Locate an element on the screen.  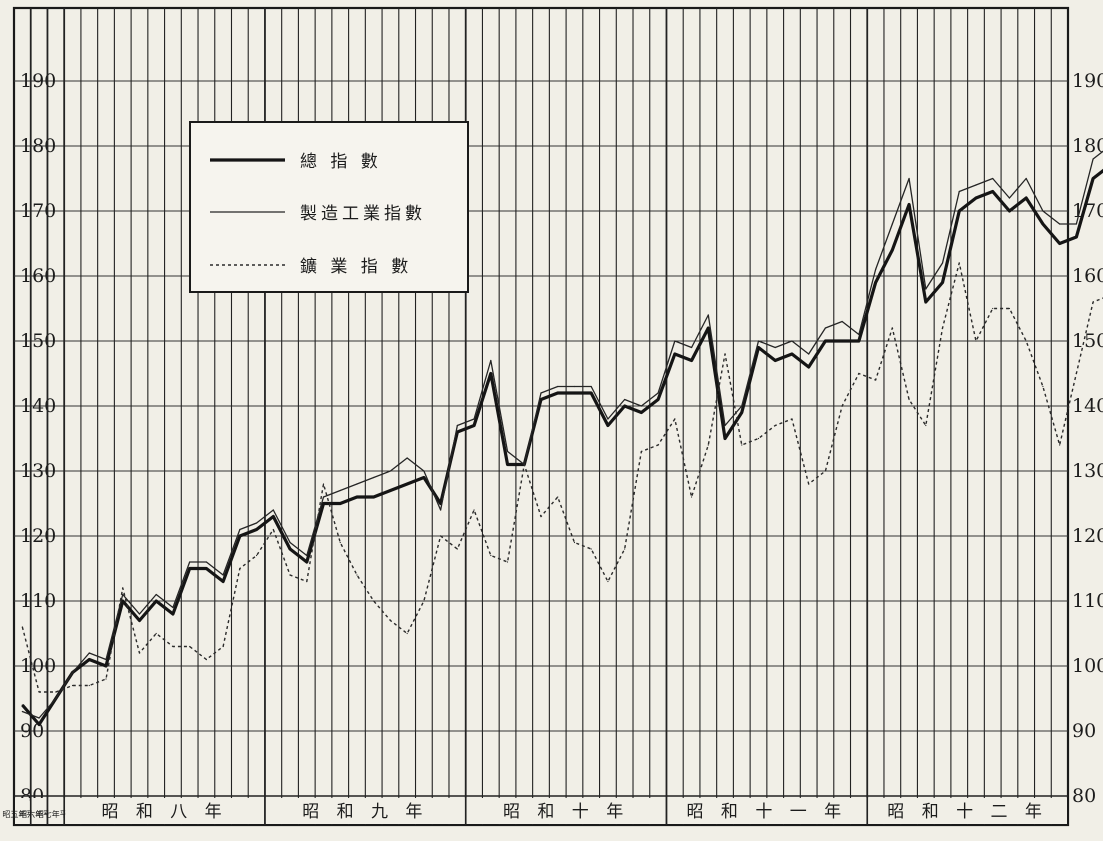
x-year-label: 昭 和 十 一 年 is located at coordinates (767, 812).